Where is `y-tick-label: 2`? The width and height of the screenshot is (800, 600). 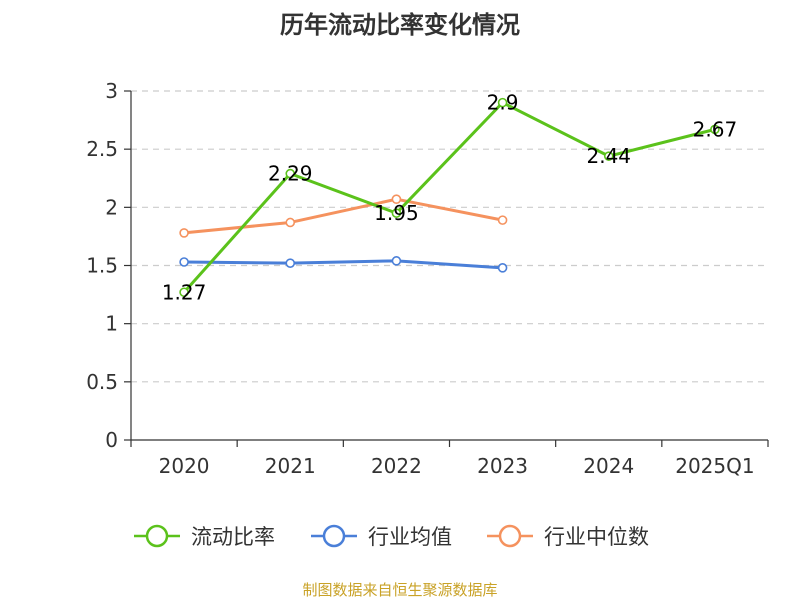
y-tick-label: 2 is located at coordinates (111, 207).